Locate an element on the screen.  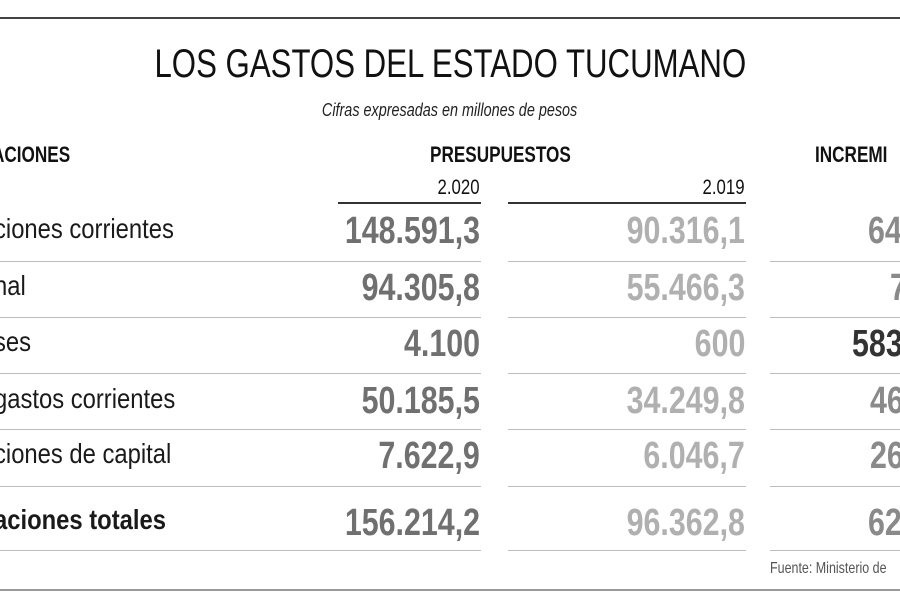
source-note: Fuente: Ministerio de is located at coordinates (828, 568).